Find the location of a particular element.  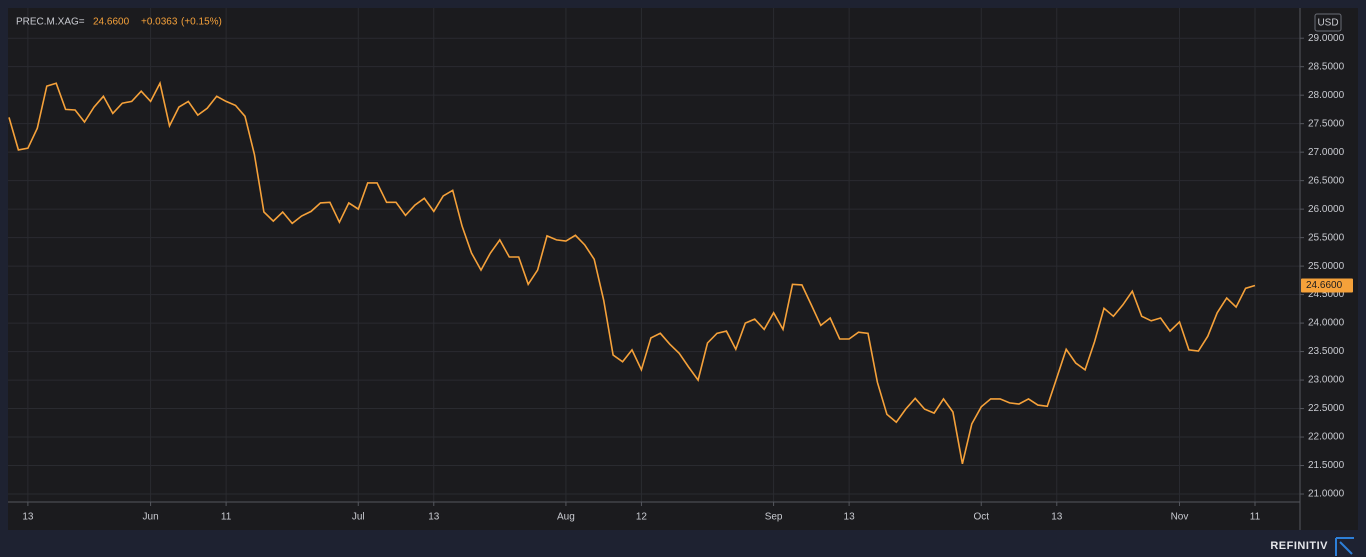

last-price: 24.6600 is located at coordinates (111, 22).